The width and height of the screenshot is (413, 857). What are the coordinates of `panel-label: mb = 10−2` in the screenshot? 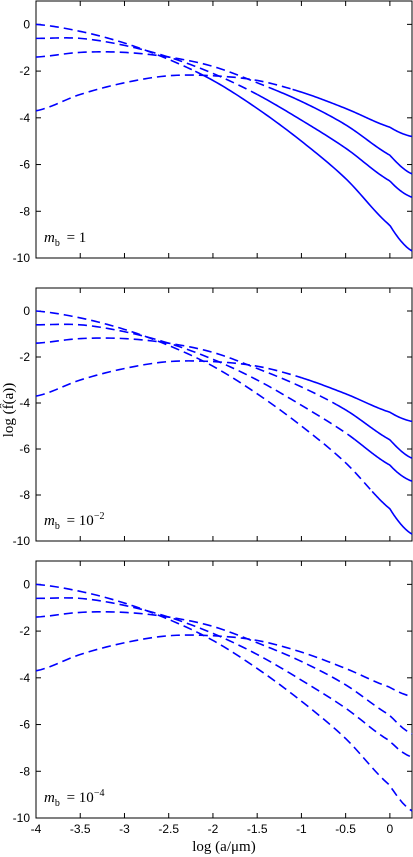 It's located at (74, 521).